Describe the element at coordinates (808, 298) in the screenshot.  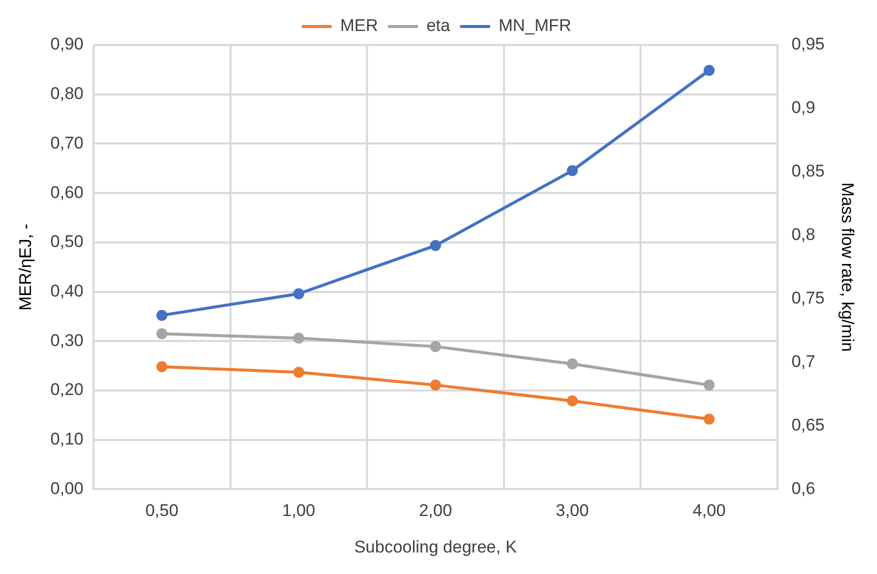
I see `y2-tick-label: 0,75` at that location.